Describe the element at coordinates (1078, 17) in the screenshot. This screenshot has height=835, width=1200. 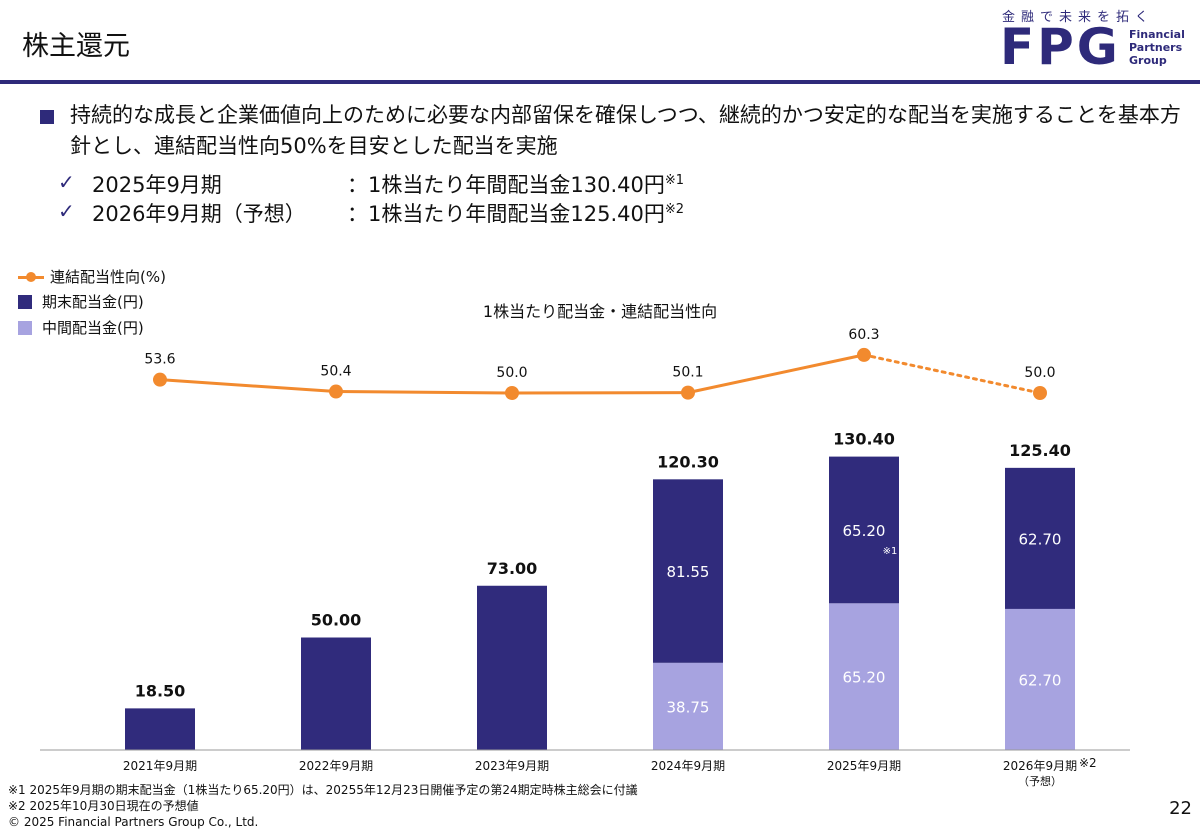
I see `logo-tagline: 金融で未来を拓く` at that location.